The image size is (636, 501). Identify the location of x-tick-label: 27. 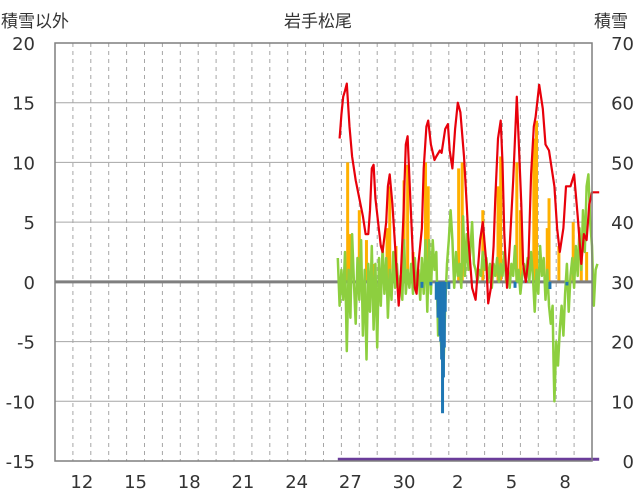
(350, 482).